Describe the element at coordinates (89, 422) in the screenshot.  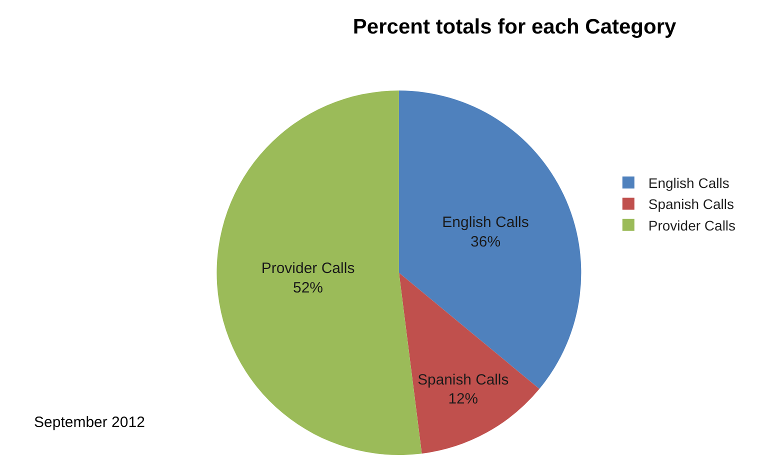
I see `text: September 2012` at that location.